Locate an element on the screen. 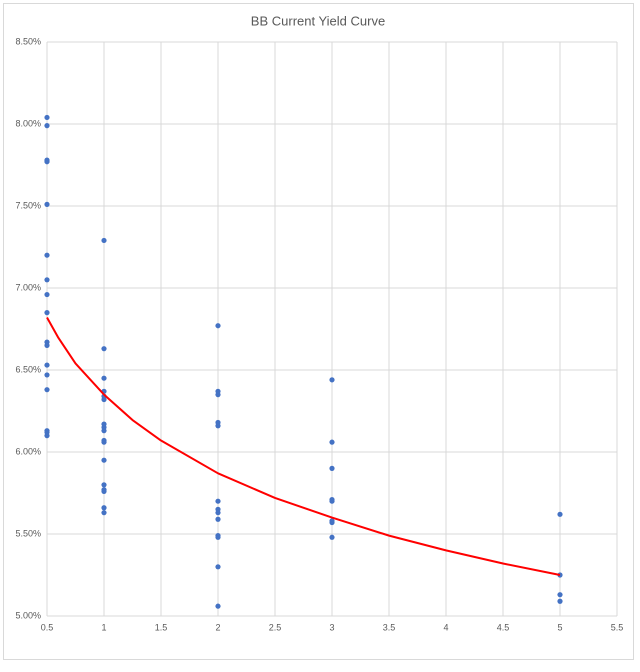 The width and height of the screenshot is (640, 672). y-tick-label: 8.00% is located at coordinates (28, 123).